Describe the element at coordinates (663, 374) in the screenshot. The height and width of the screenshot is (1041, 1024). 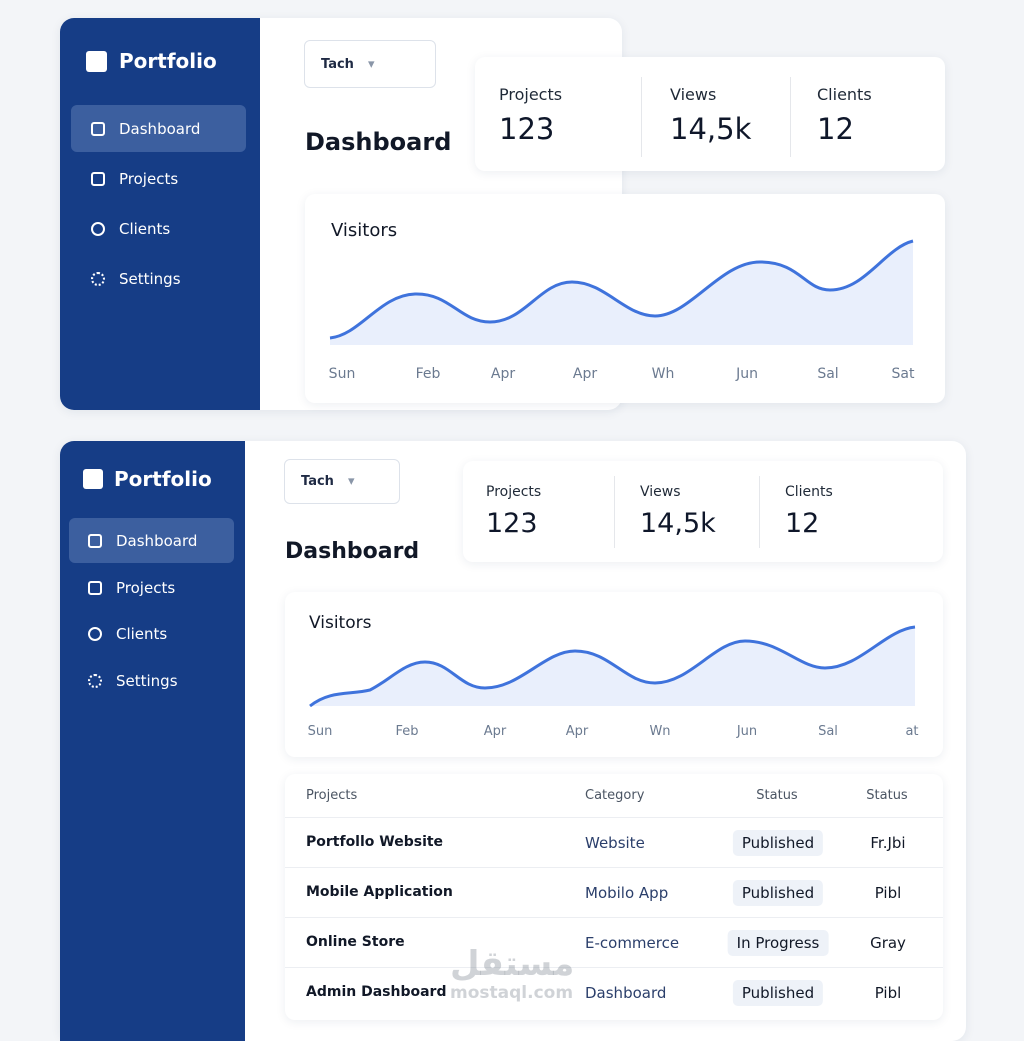
I see `x-label: Wh` at that location.